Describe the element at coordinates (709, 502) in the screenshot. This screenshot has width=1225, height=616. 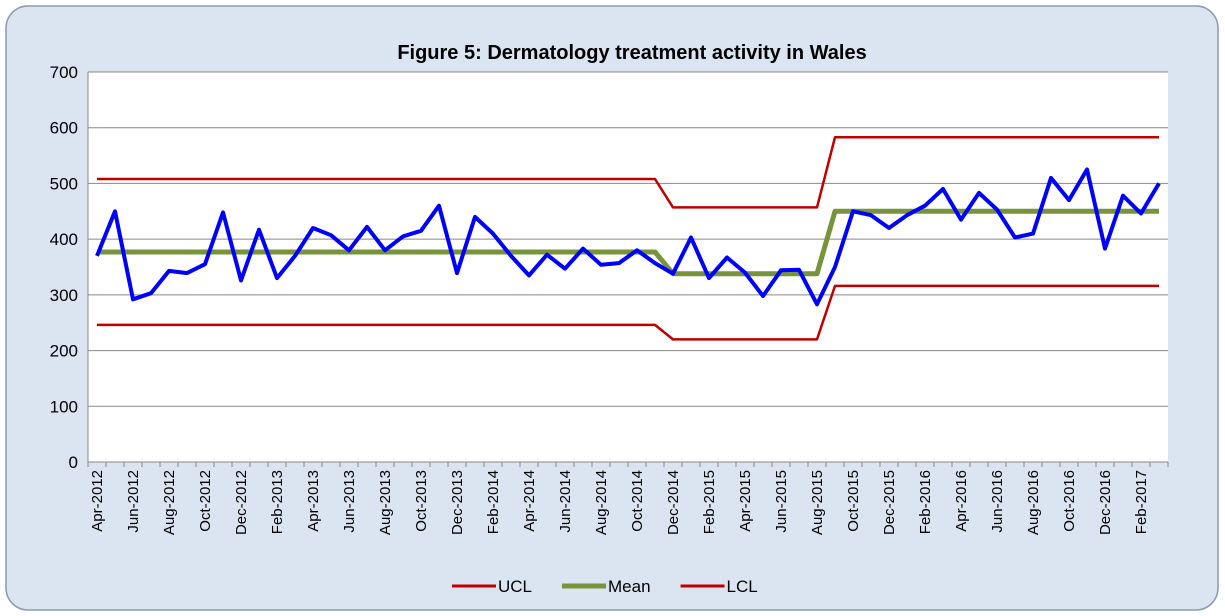
I see `x-tick-label: Feb-2015` at that location.